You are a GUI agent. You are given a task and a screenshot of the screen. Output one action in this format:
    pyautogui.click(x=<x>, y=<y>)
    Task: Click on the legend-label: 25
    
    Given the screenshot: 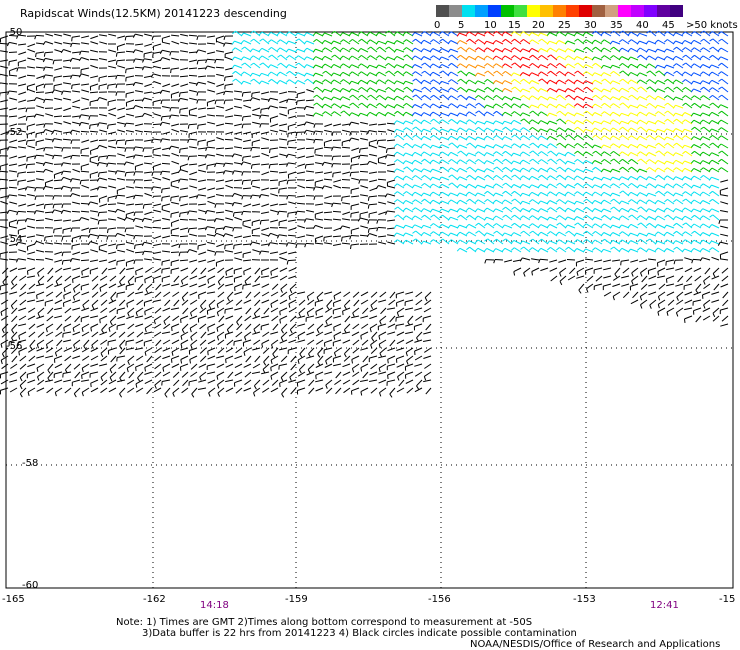 What is the action you would take?
    pyautogui.click(x=564, y=25)
    